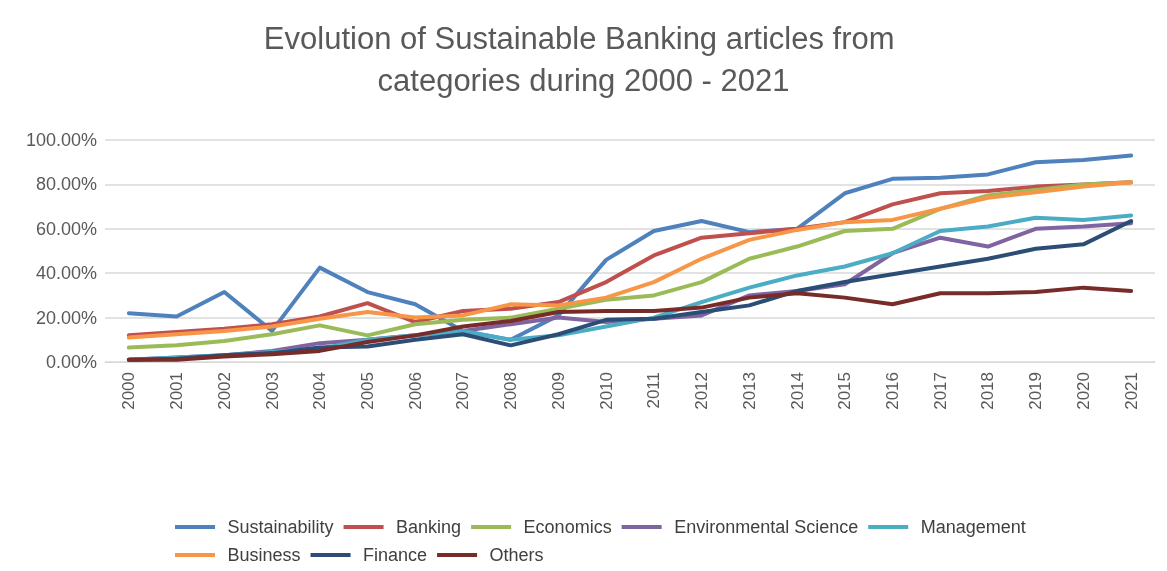 This screenshot has height=571, width=1167. I want to click on y-tick-label: 0.00%, so click(71, 362).